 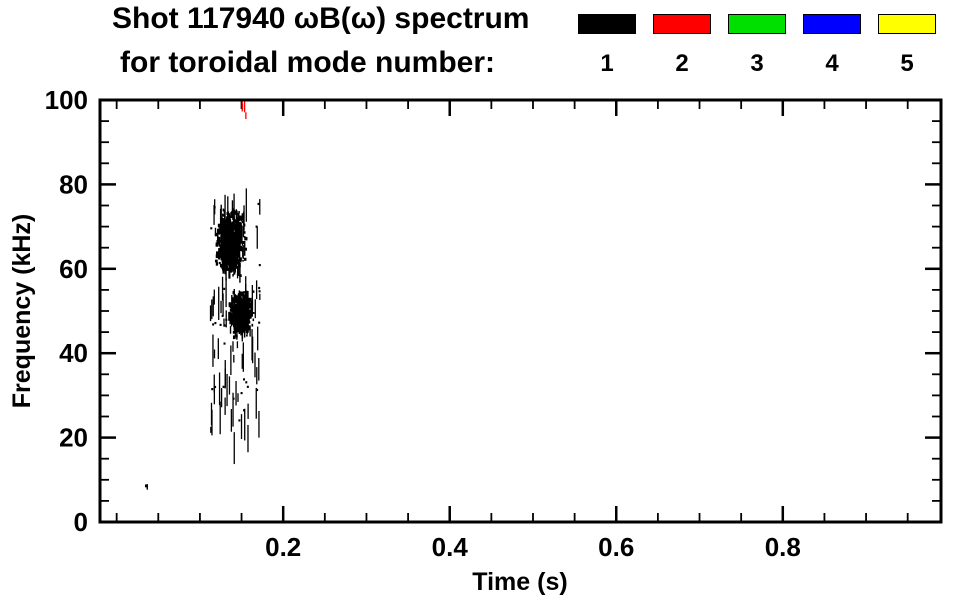 What do you see at coordinates (519, 582) in the screenshot?
I see `x-axis-title: Time (s)` at bounding box center [519, 582].